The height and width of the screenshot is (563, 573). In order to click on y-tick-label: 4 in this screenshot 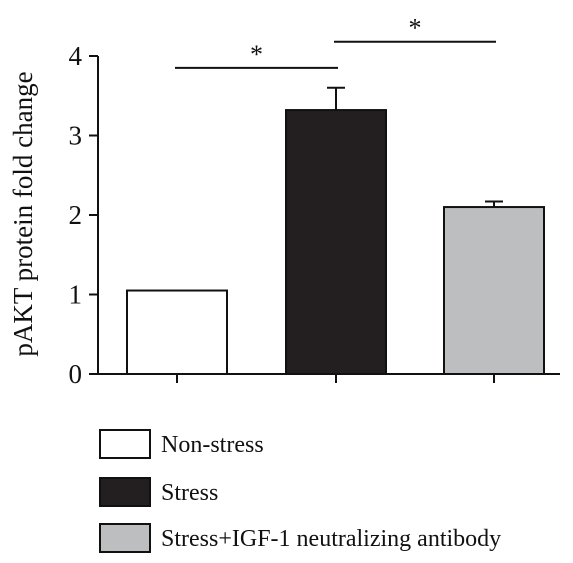, I will do `click(76, 56)`.